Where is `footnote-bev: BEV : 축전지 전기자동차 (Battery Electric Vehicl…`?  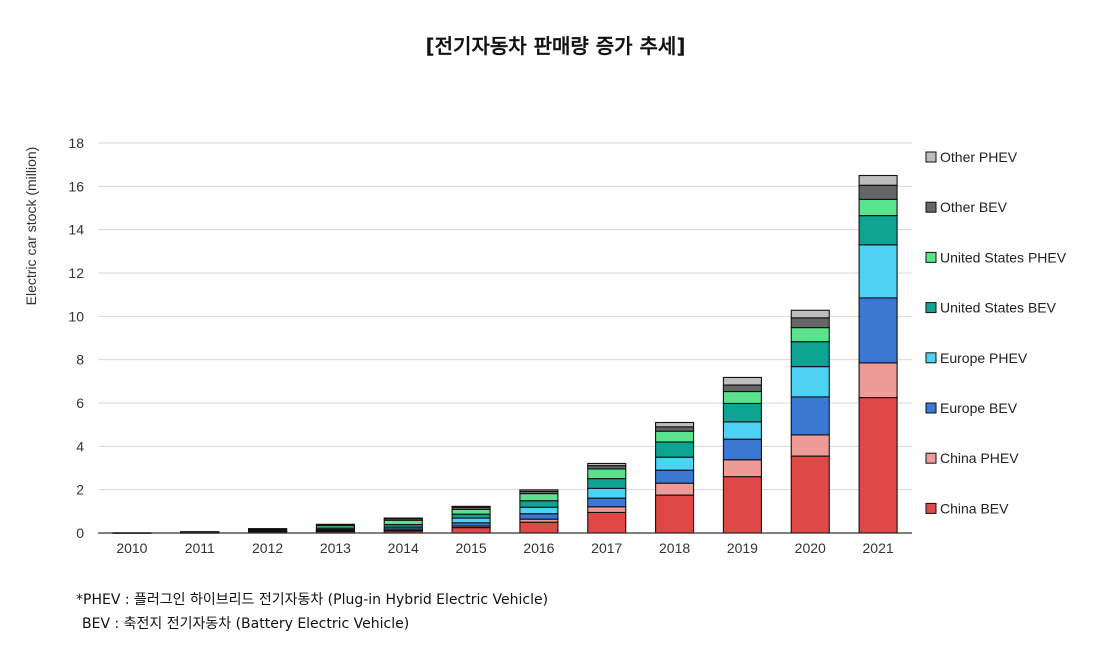 footnote-bev: BEV : 축전지 전기자동차 (Battery Electric Vehicl… is located at coordinates (246, 624).